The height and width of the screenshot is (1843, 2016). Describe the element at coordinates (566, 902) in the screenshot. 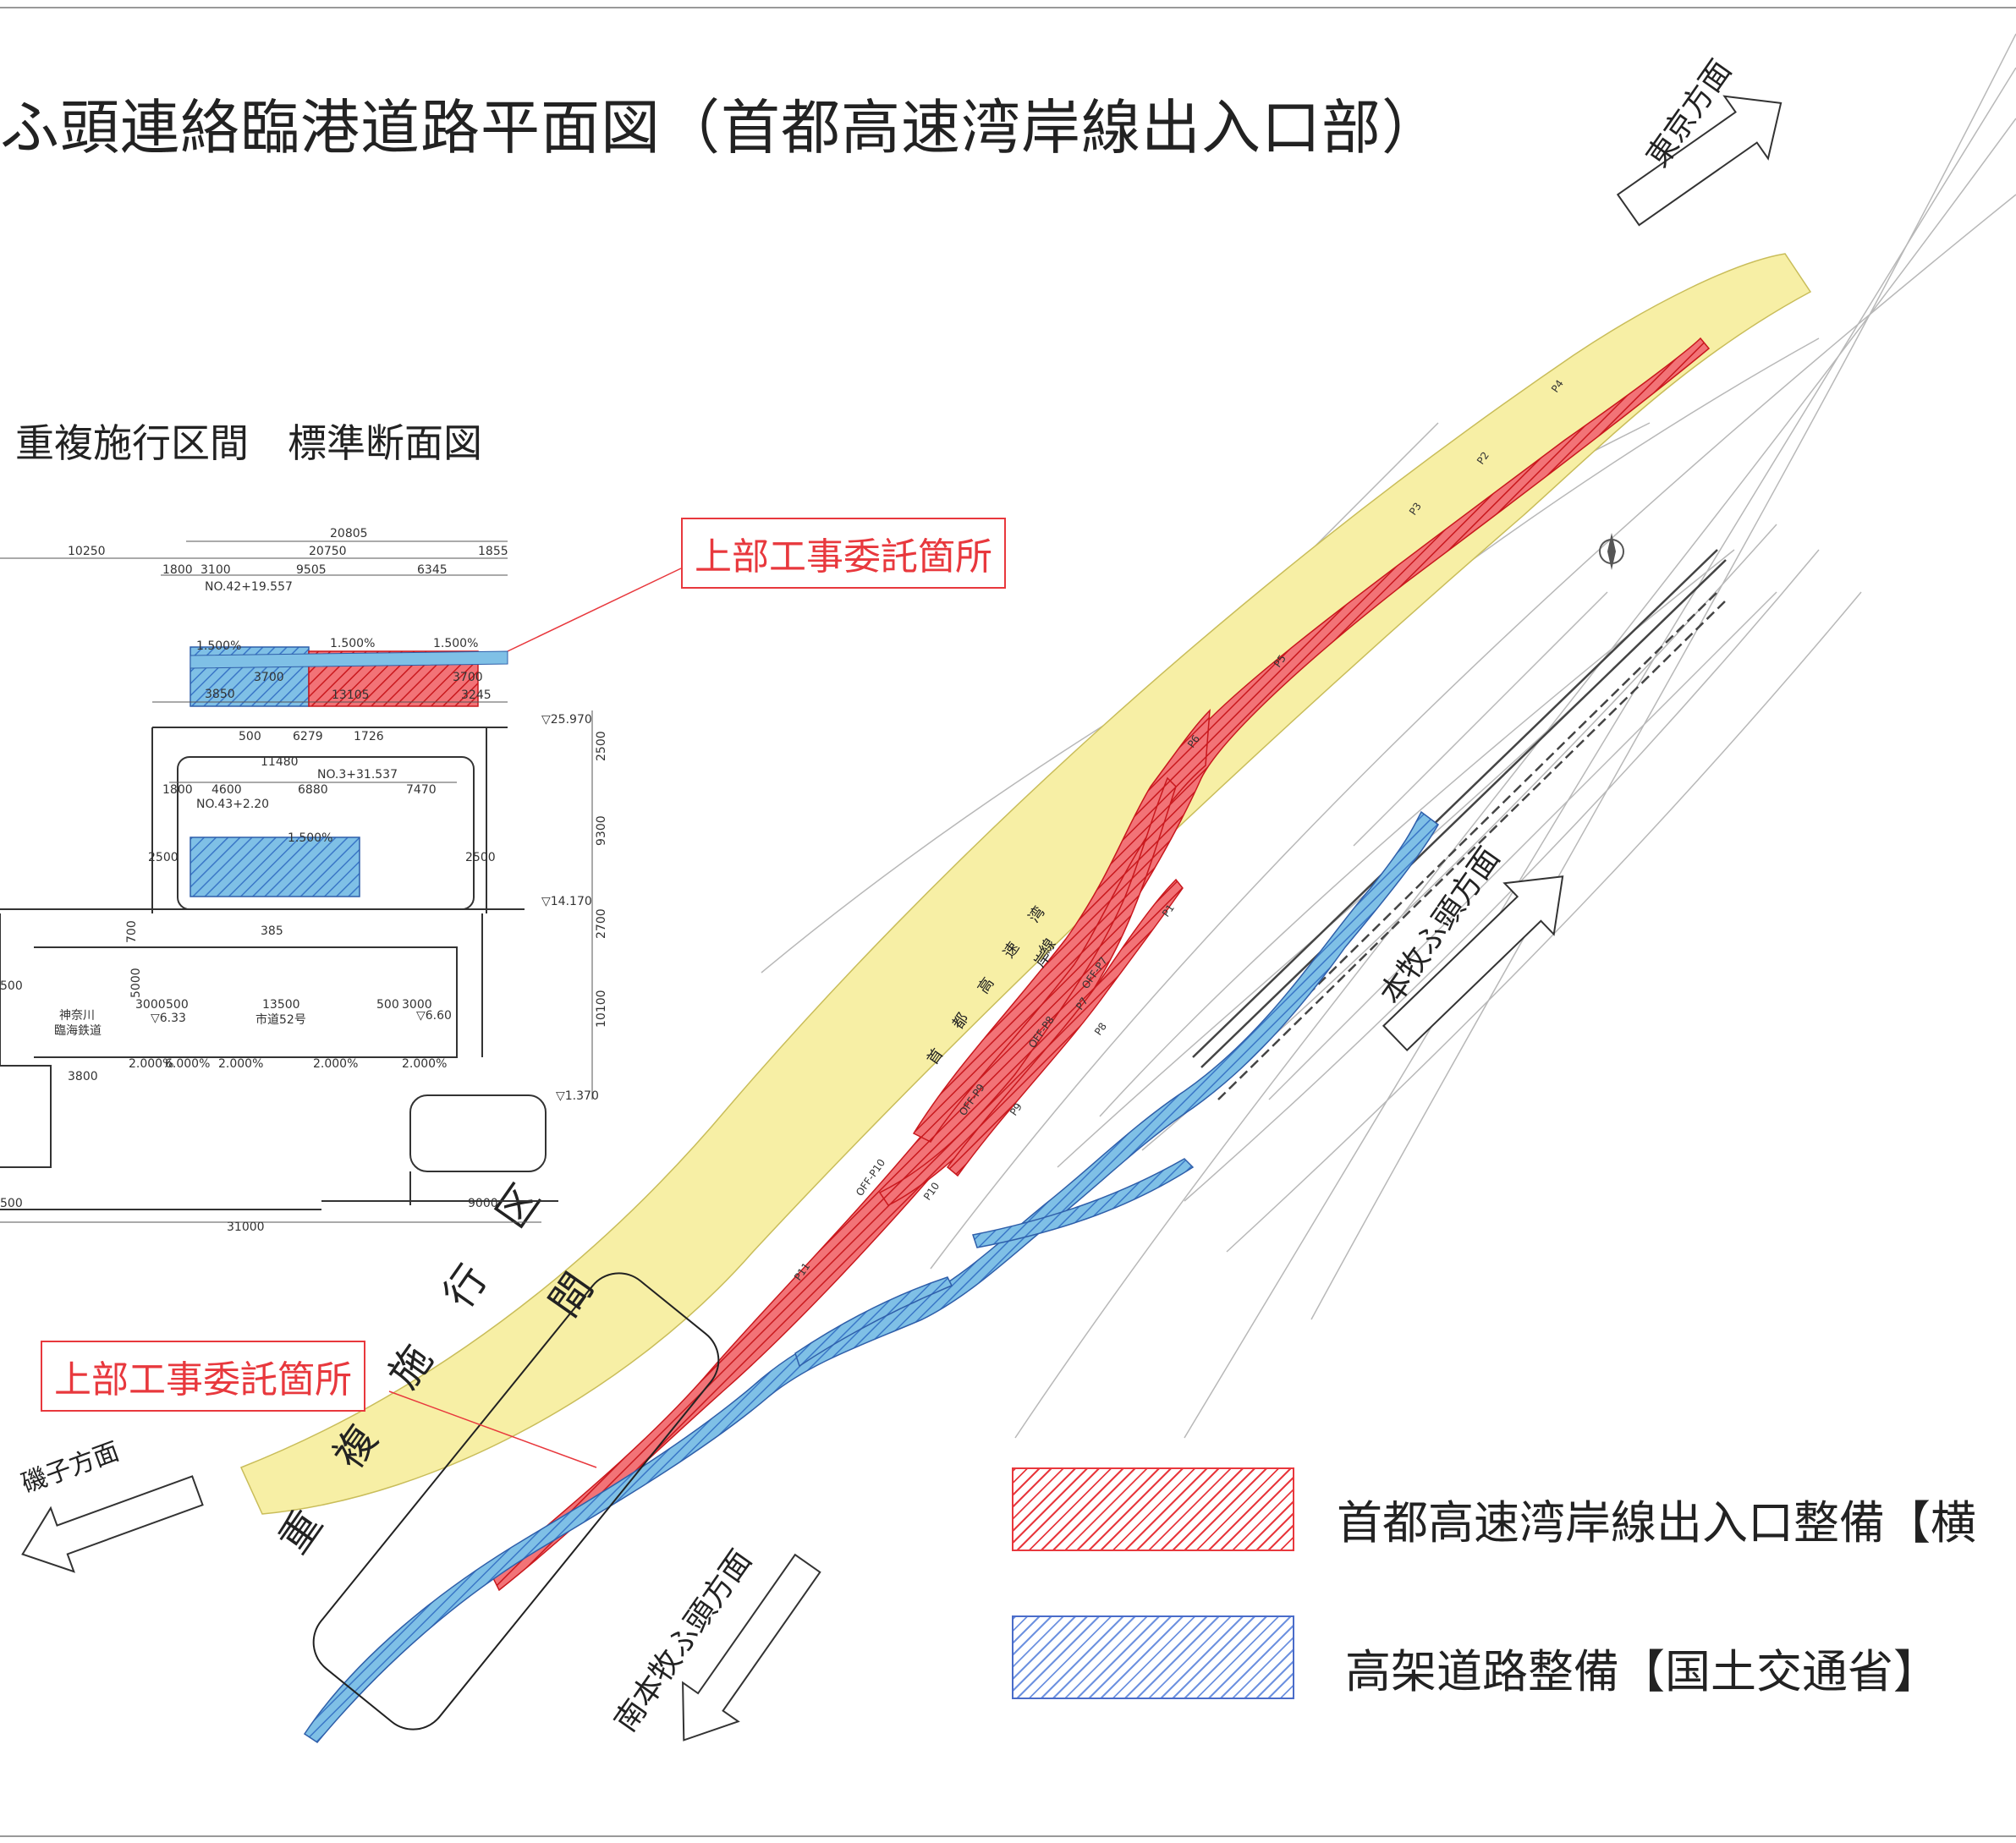

I see `elevation-label: ▽14.170` at that location.